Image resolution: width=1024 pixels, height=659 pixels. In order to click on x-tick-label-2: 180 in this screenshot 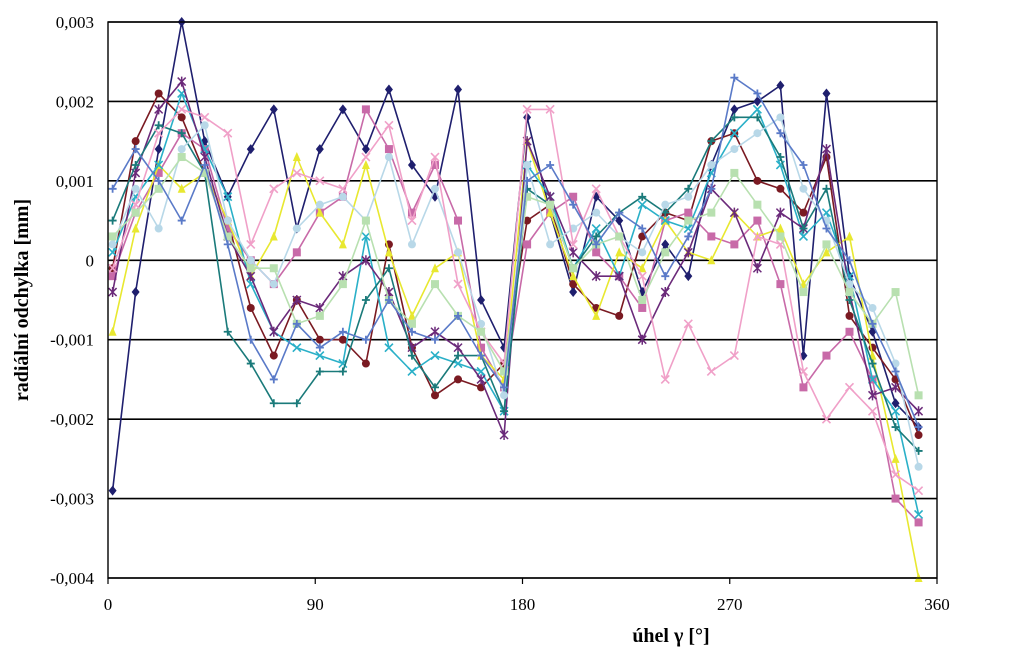, I will do `click(523, 604)`.